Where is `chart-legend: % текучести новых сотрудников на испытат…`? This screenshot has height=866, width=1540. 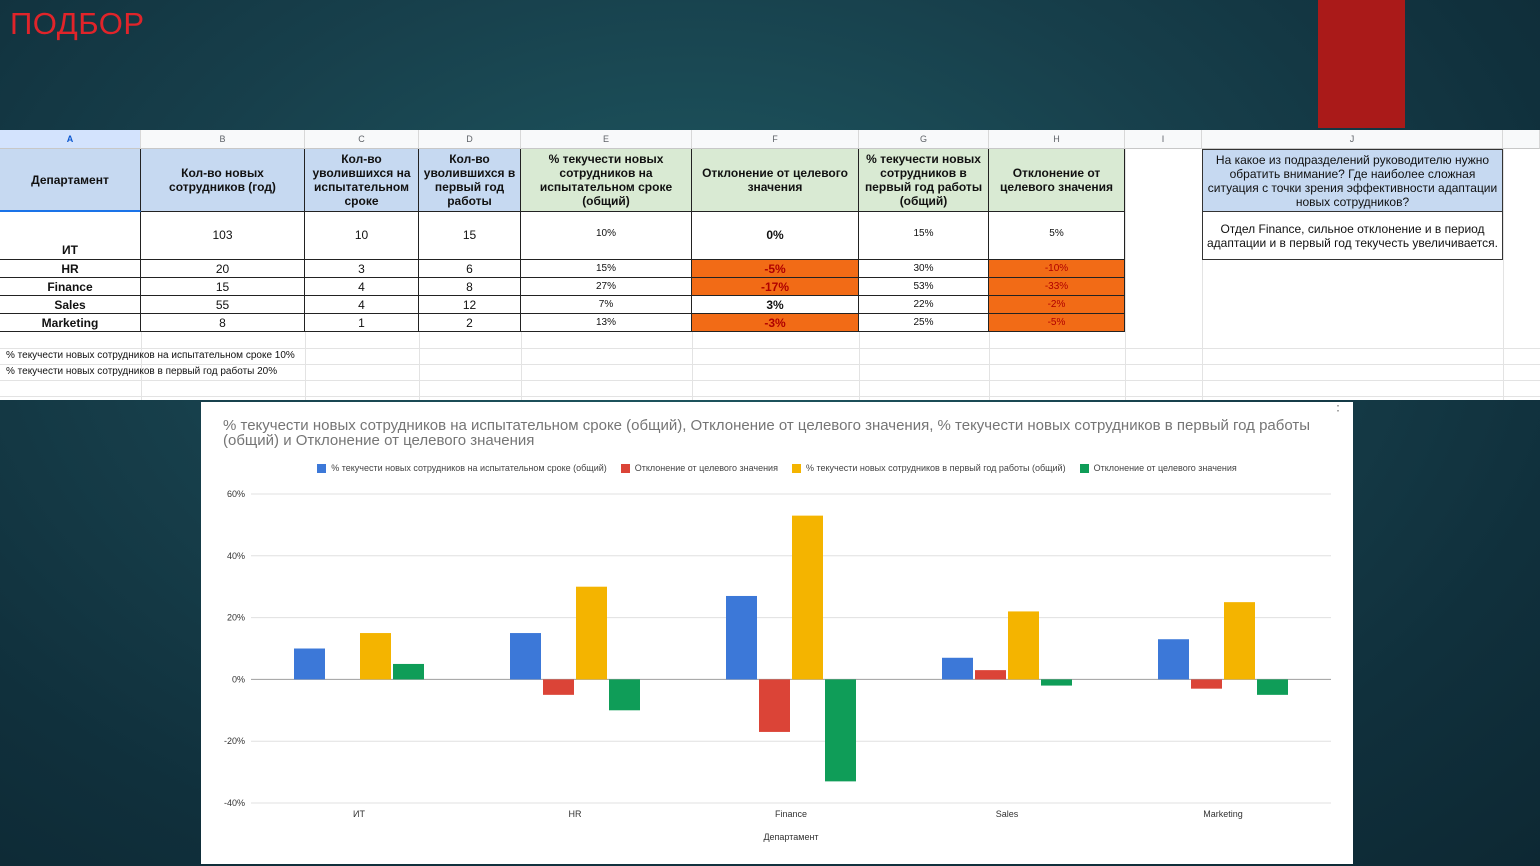 chart-legend: % текучести новых сотрудников на испытат… is located at coordinates (777, 468).